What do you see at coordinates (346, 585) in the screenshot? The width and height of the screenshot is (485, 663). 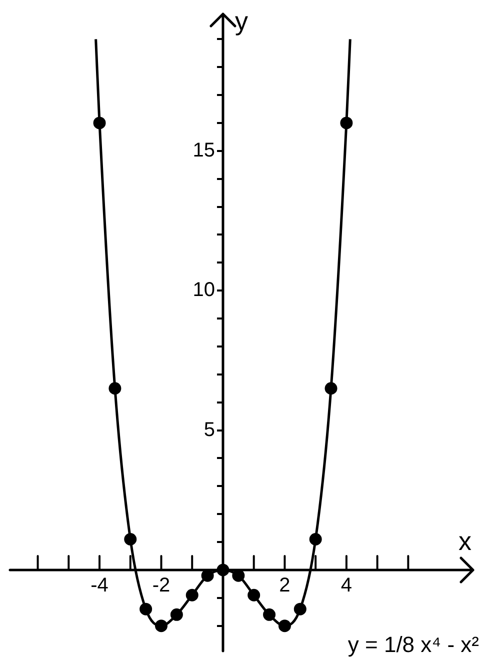 I see `x-tick-label: 4` at bounding box center [346, 585].